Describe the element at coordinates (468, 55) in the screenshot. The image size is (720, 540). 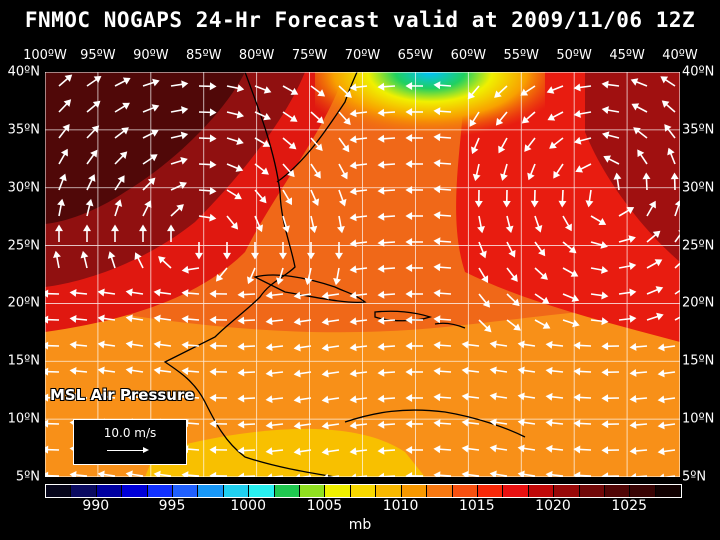
I see `lon-label: 60ºW` at that location.